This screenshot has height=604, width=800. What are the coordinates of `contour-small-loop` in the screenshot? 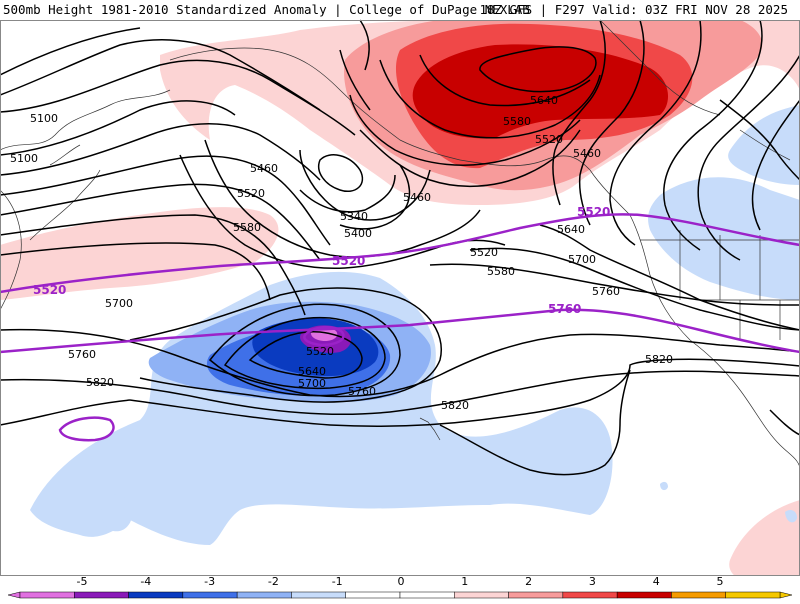 It's located at (86, 429).